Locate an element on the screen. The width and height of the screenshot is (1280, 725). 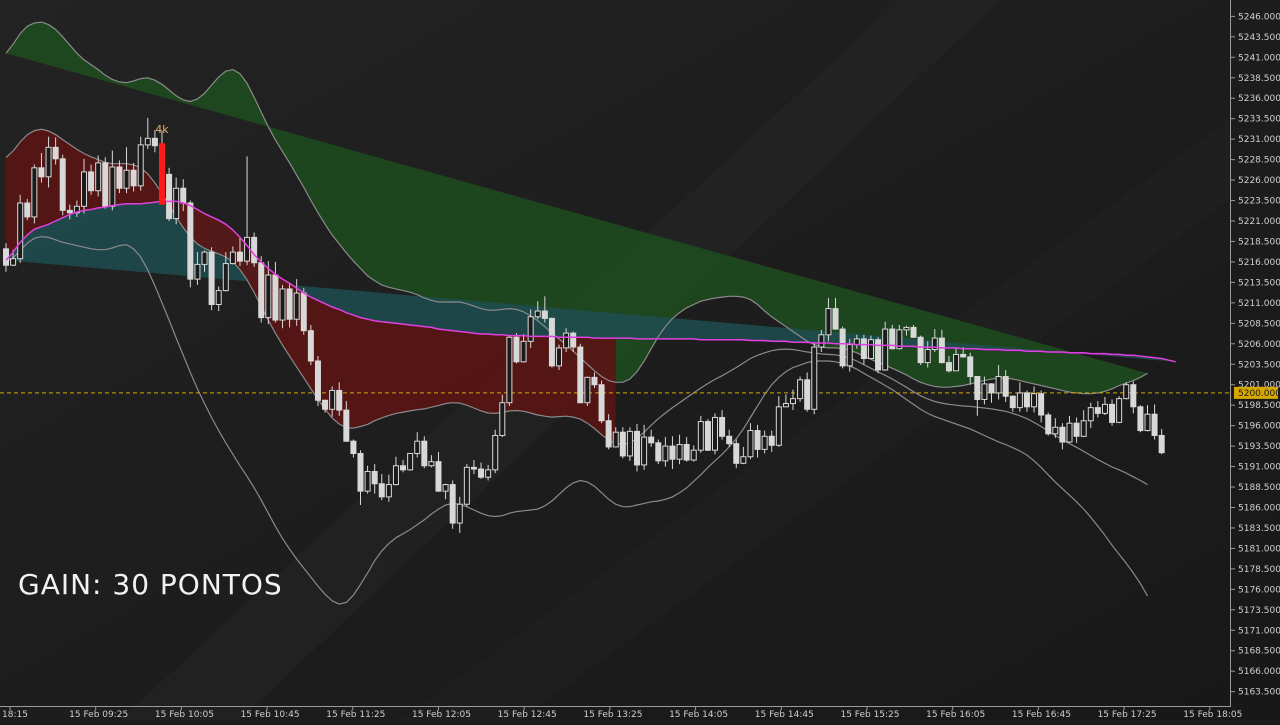
x-tick-label: 15 Feb 12:45 is located at coordinates (527, 715).